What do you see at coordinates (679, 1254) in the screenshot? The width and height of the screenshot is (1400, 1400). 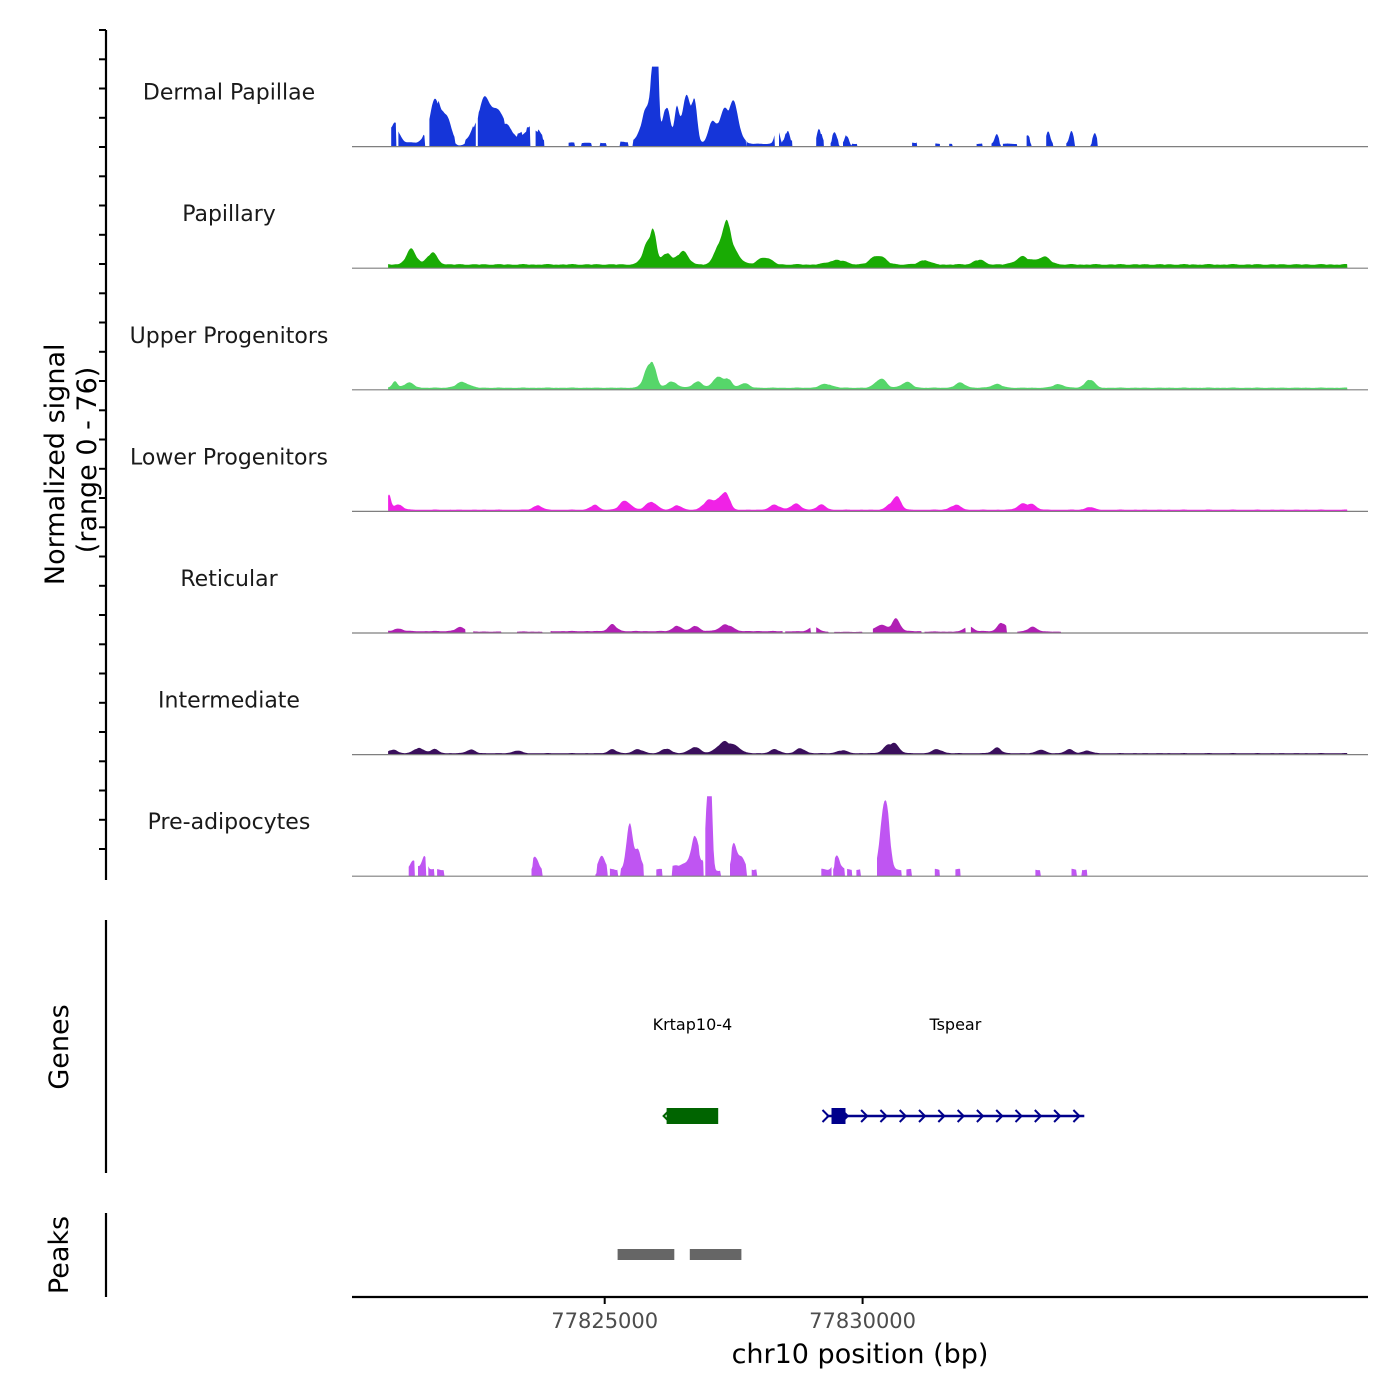 I see `peak-track` at bounding box center [679, 1254].